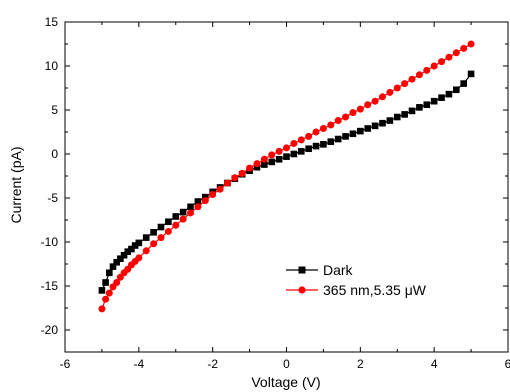 The width and height of the screenshot is (510, 392). What do you see at coordinates (302, 270) in the screenshot?
I see `legend-dark-marker` at bounding box center [302, 270].